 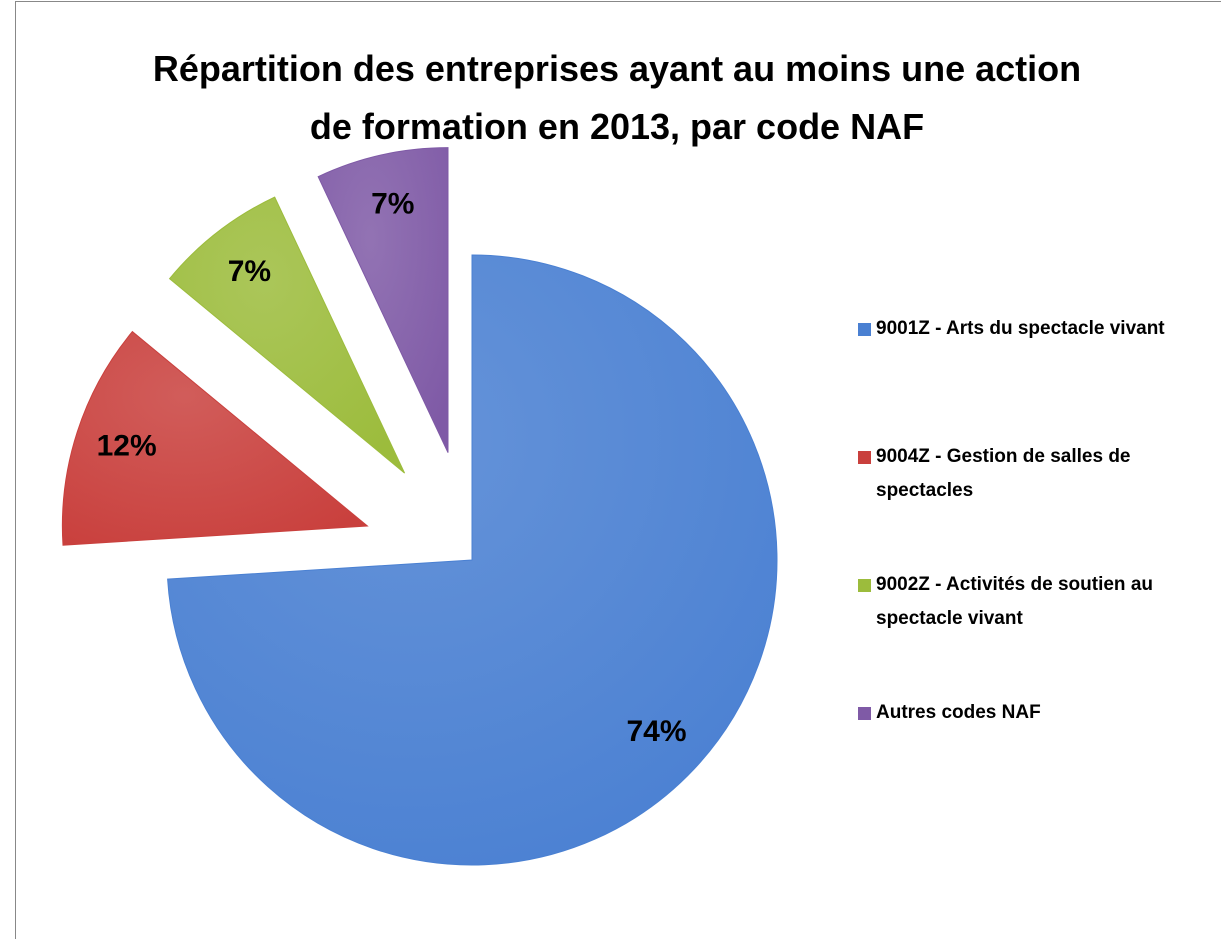 I want to click on legend-label: 9004Z - Gestion de salles de spectacles, so click(x=1003, y=473).